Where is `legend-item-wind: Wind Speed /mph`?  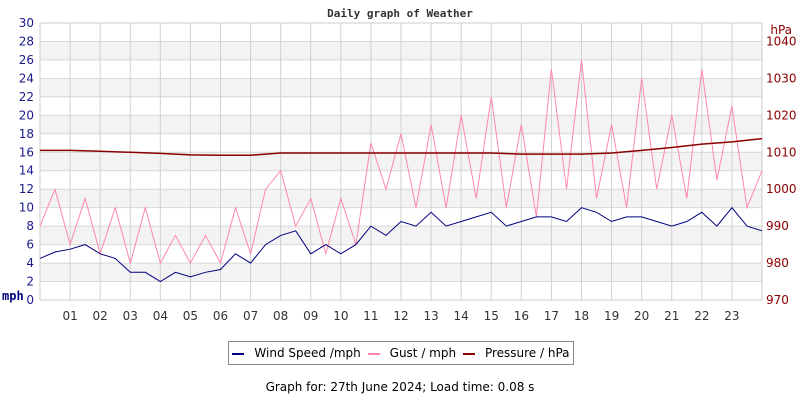
legend-item-wind: Wind Speed /mph is located at coordinates (296, 353).